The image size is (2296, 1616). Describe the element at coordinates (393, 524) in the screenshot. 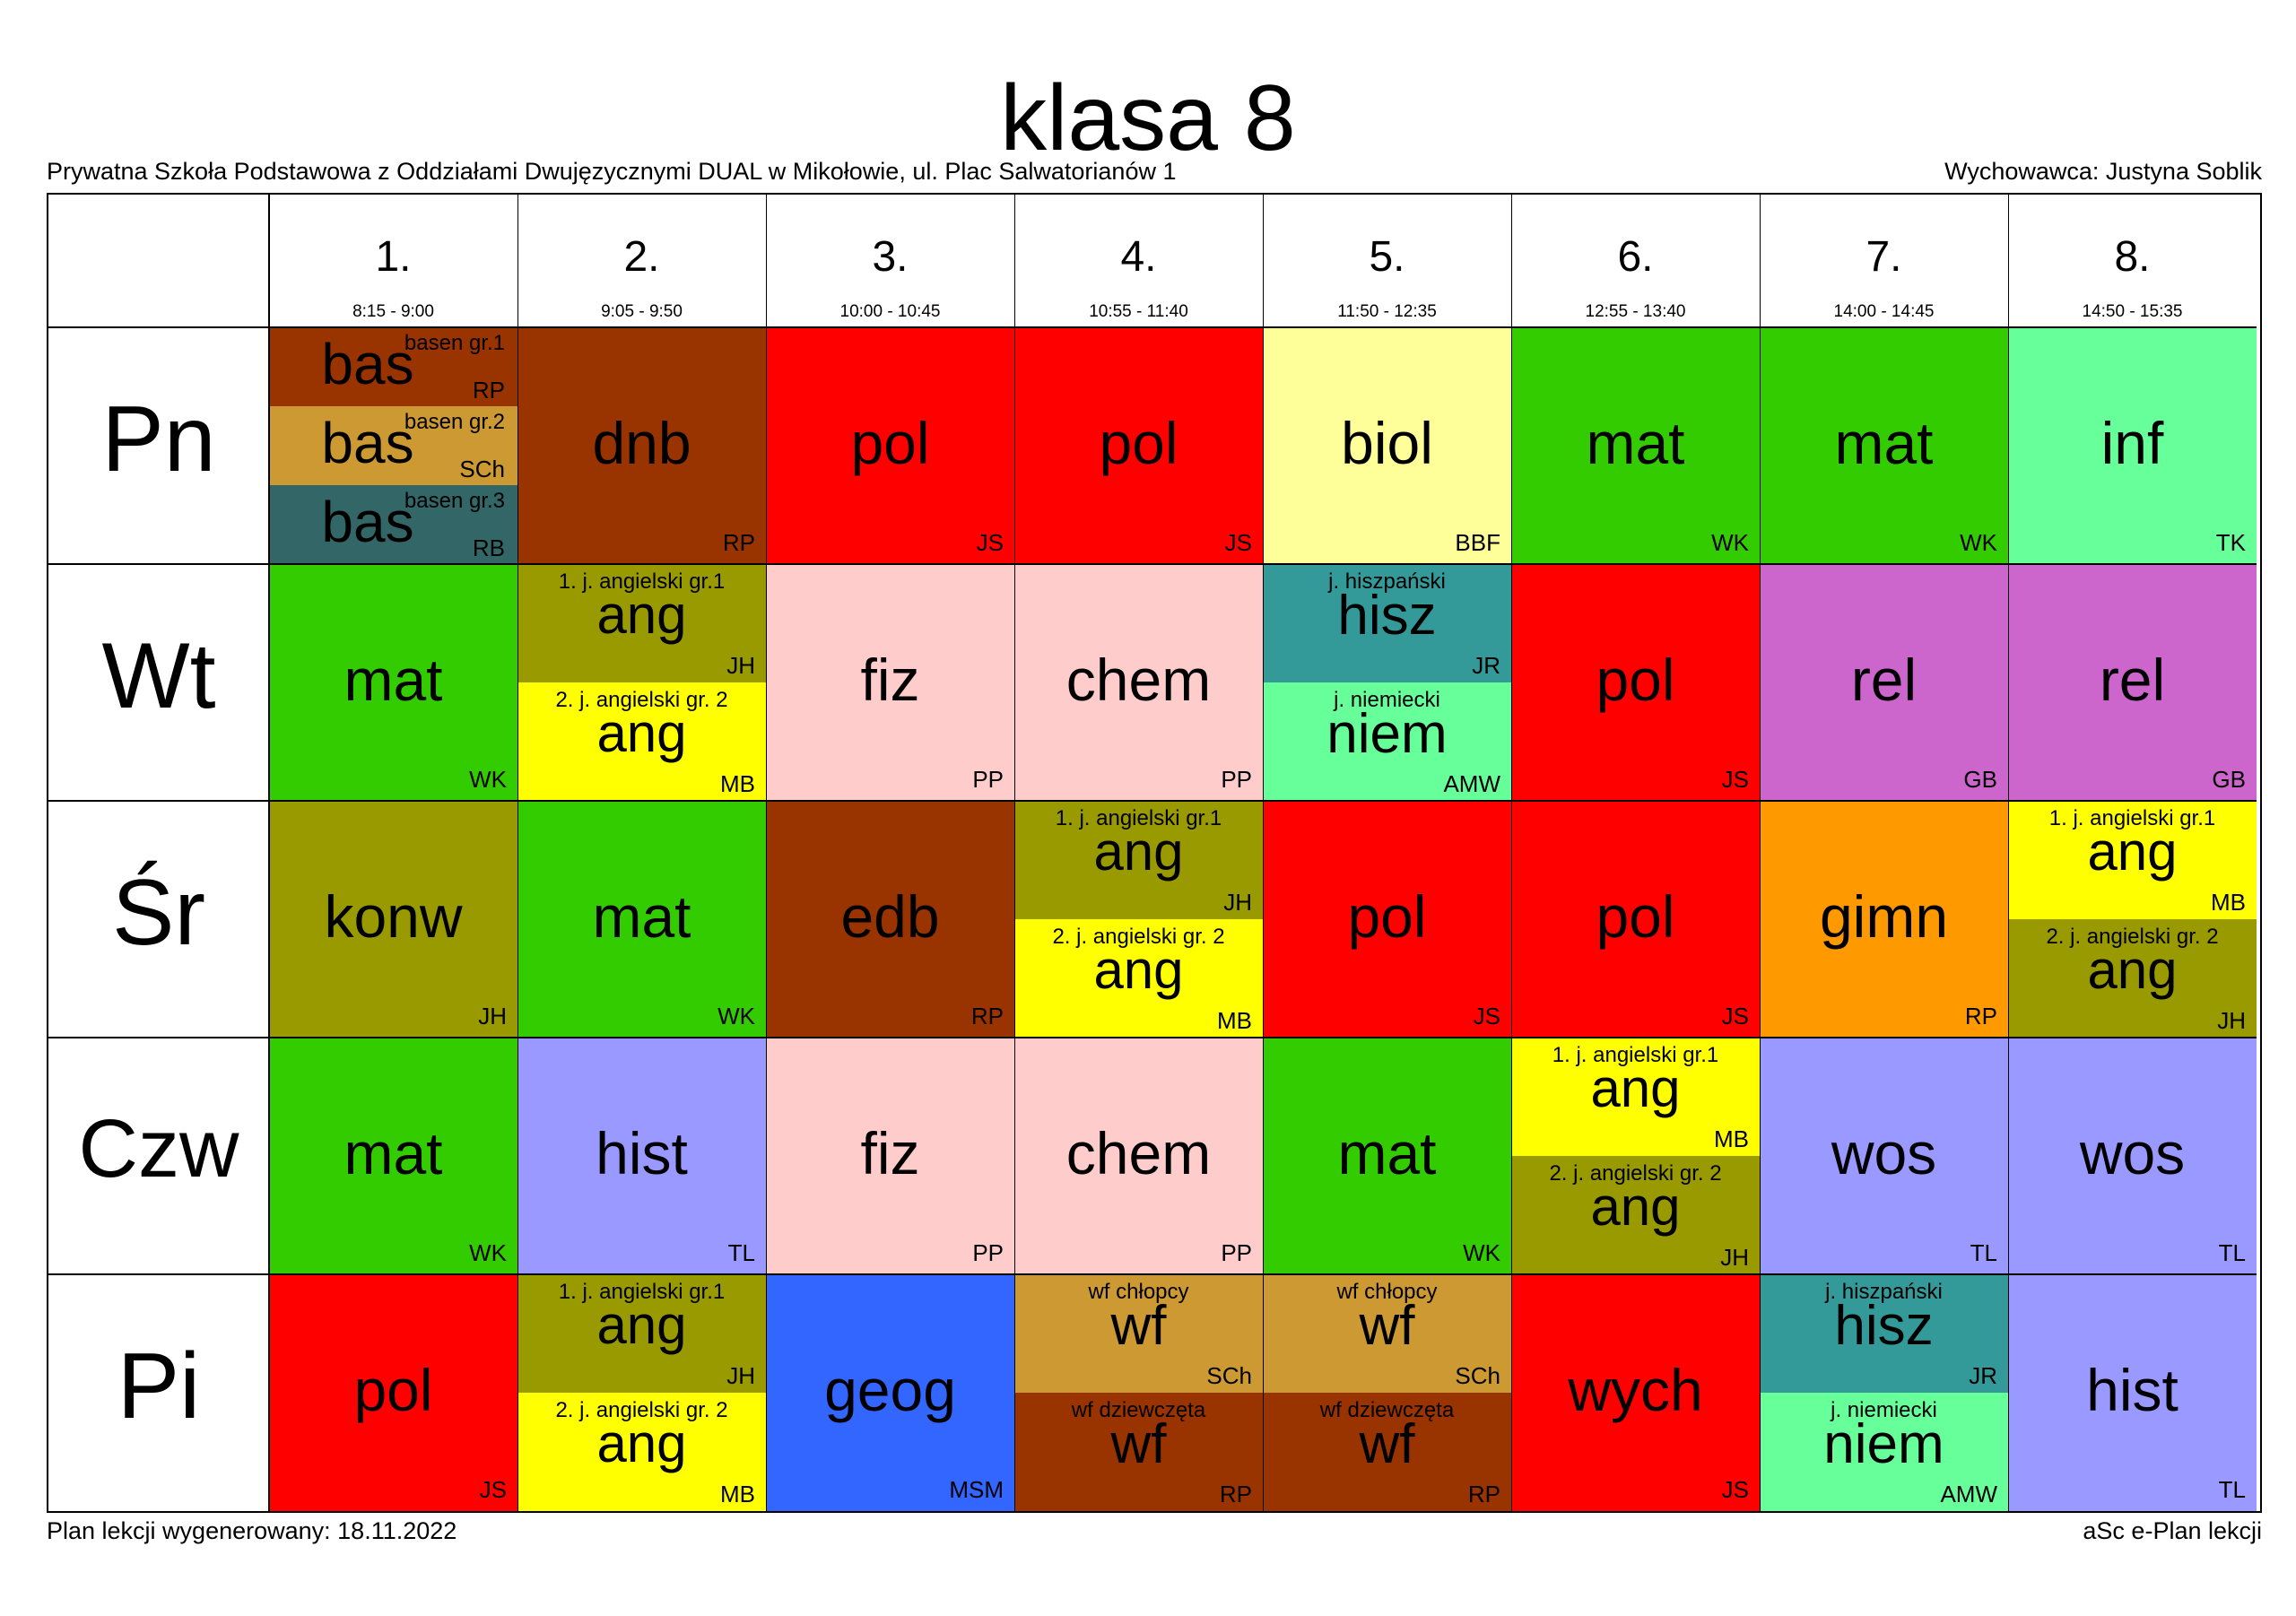

I see `lesson-cell: basen gr.3 bas RB` at that location.